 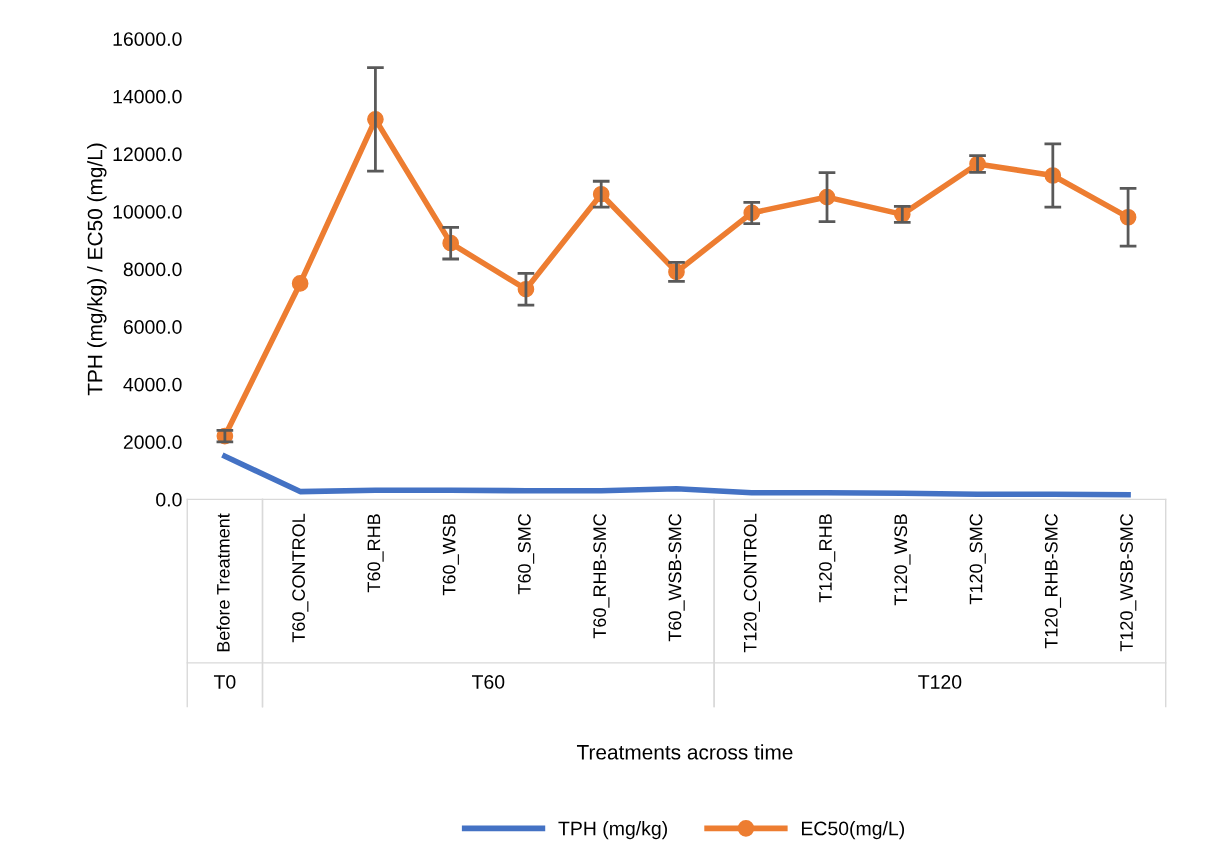 What do you see at coordinates (147, 154) in the screenshot?
I see `y-tick-label: 12000.0` at bounding box center [147, 154].